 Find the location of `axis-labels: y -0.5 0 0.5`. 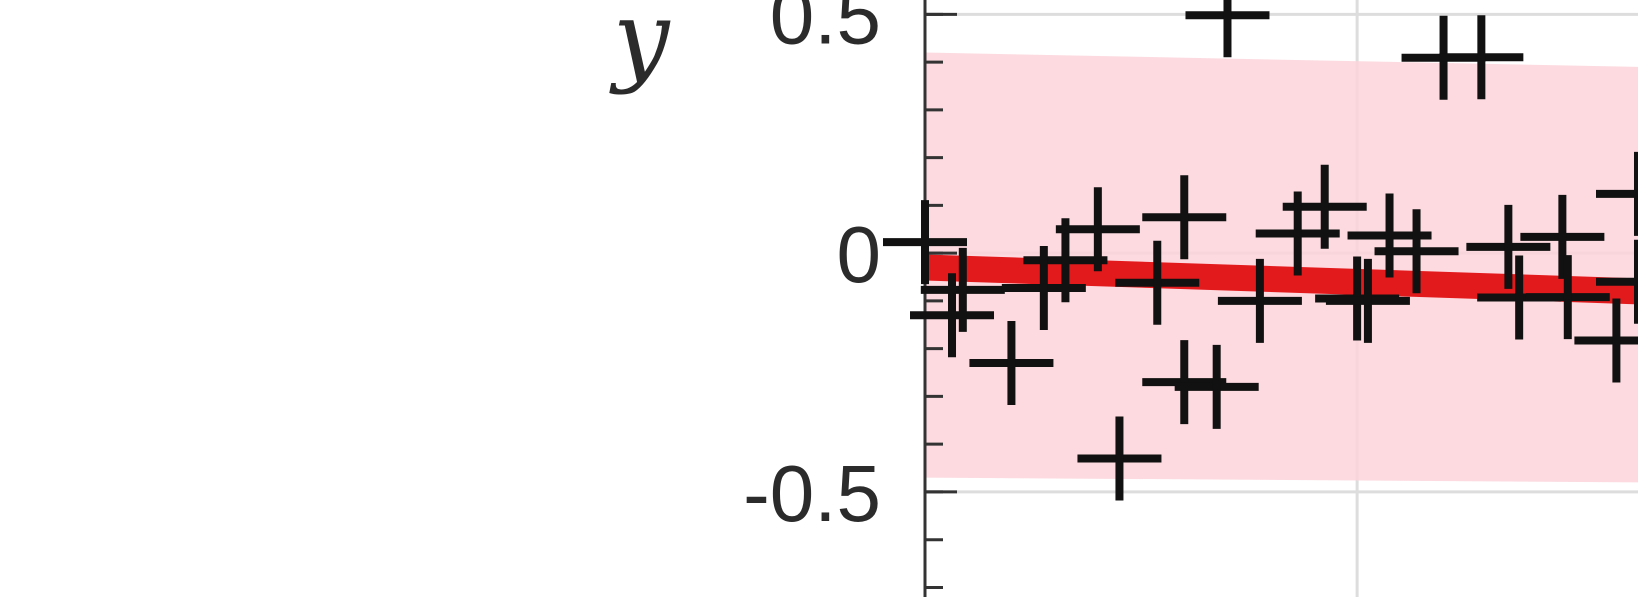

axis-labels: y -0.5 0 0.5 is located at coordinates (745, 269).